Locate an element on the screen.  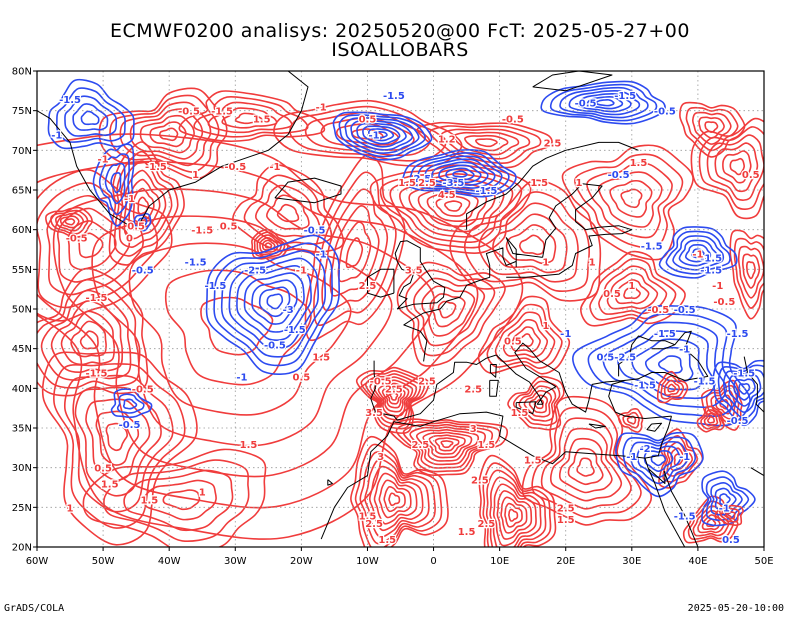
lat-tick-label: 35N is located at coordinates (22, 429).